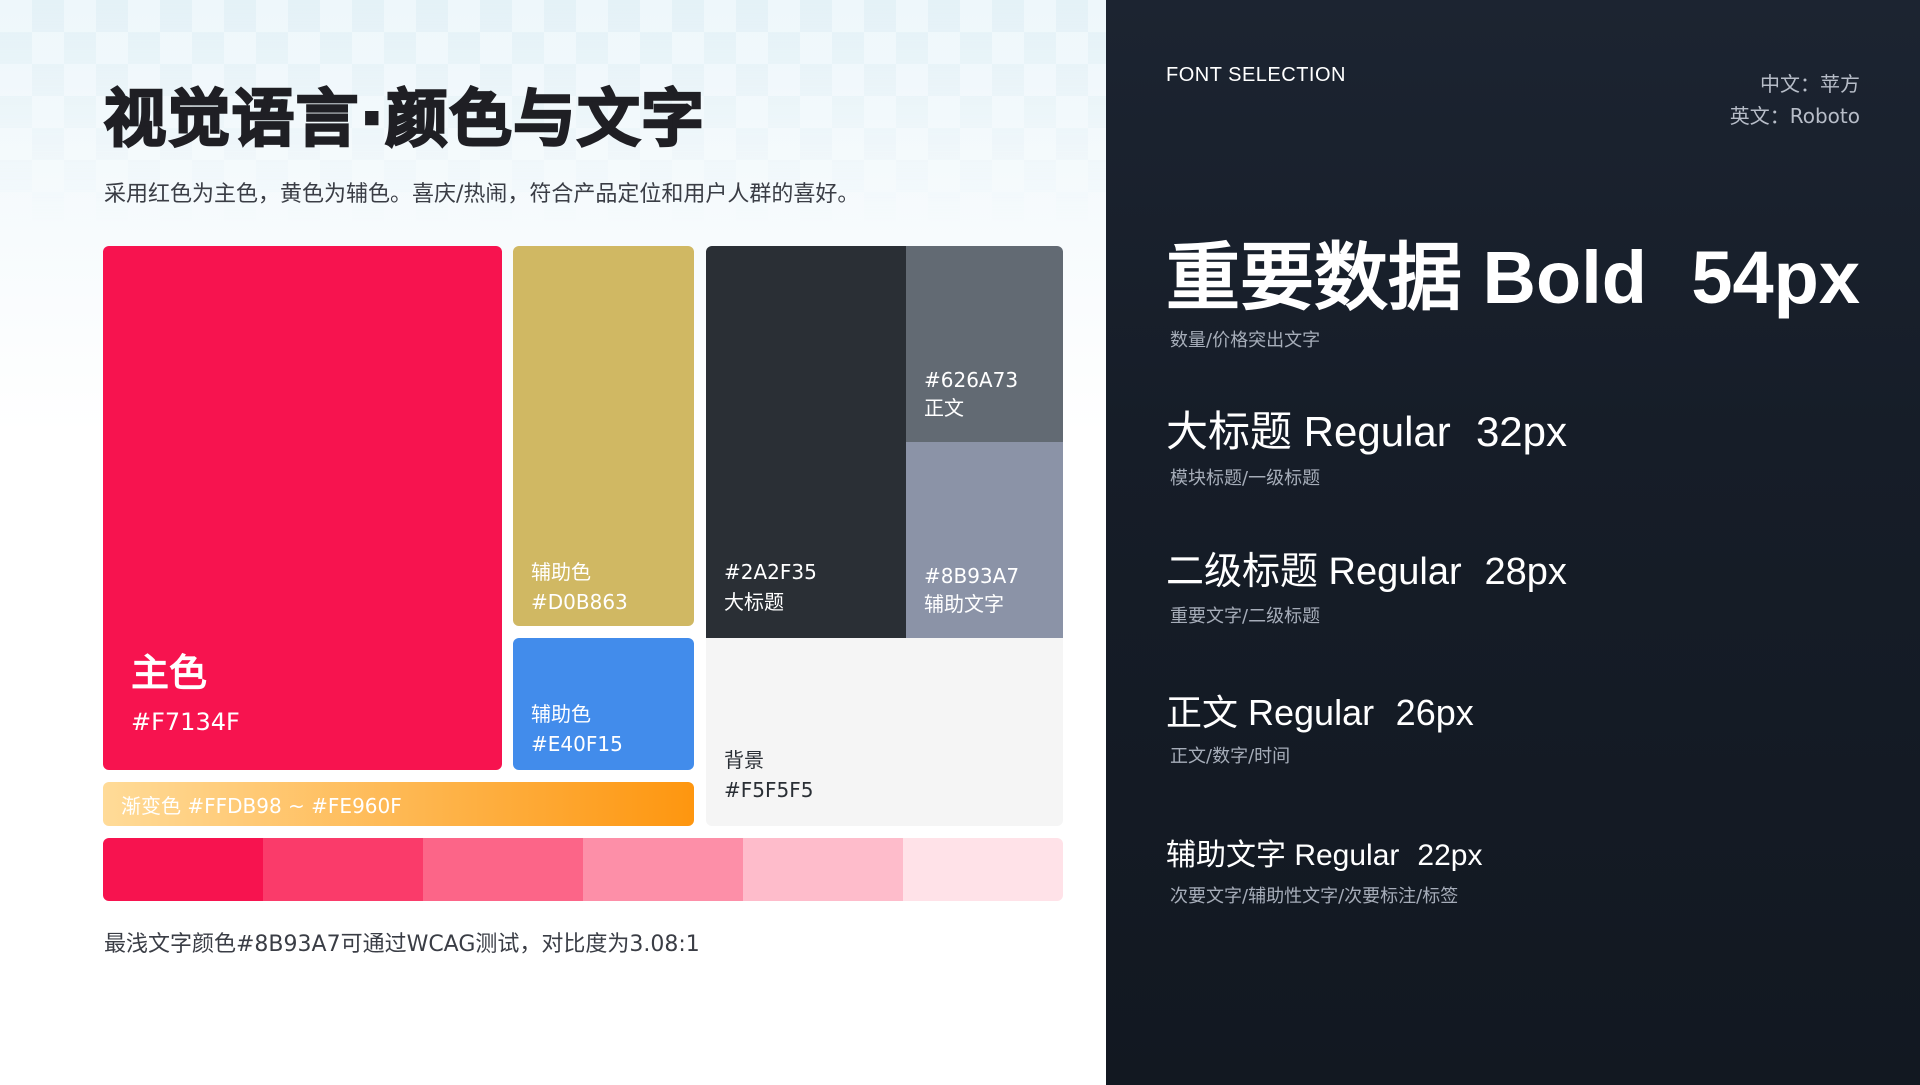 This screenshot has height=1085, width=1920. Describe the element at coordinates (1283, 855) in the screenshot. I see `type-spec-name: 辅助文字 Regular` at that location.